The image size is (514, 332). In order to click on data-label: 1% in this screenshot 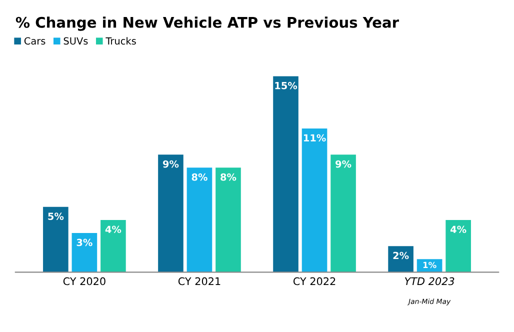, I will do `click(429, 265)`.